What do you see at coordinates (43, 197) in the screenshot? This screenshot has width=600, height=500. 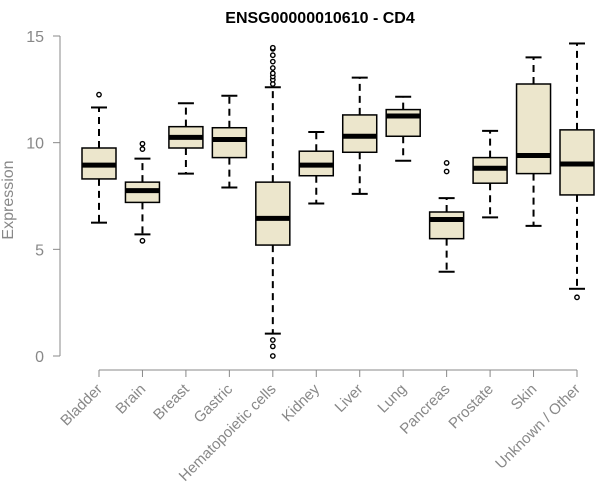 I see `y-axis: 0 5 10 15` at bounding box center [43, 197].